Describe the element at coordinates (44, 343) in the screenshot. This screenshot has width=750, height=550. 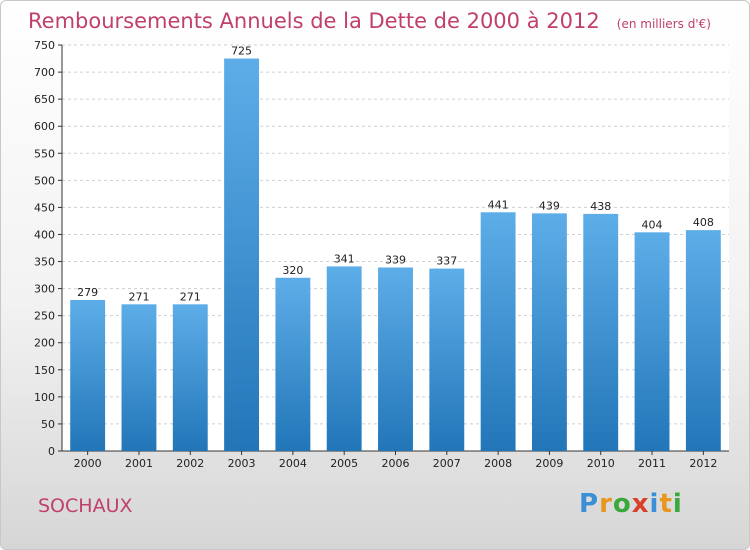
I see `y-tick-label: 200` at that location.